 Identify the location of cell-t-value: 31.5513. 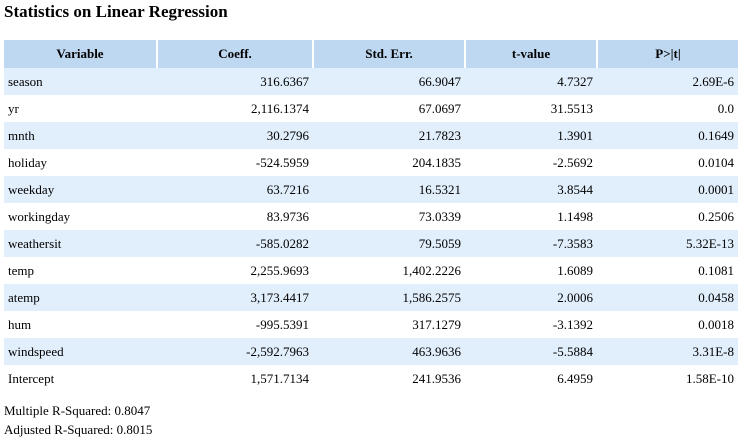
(531, 108).